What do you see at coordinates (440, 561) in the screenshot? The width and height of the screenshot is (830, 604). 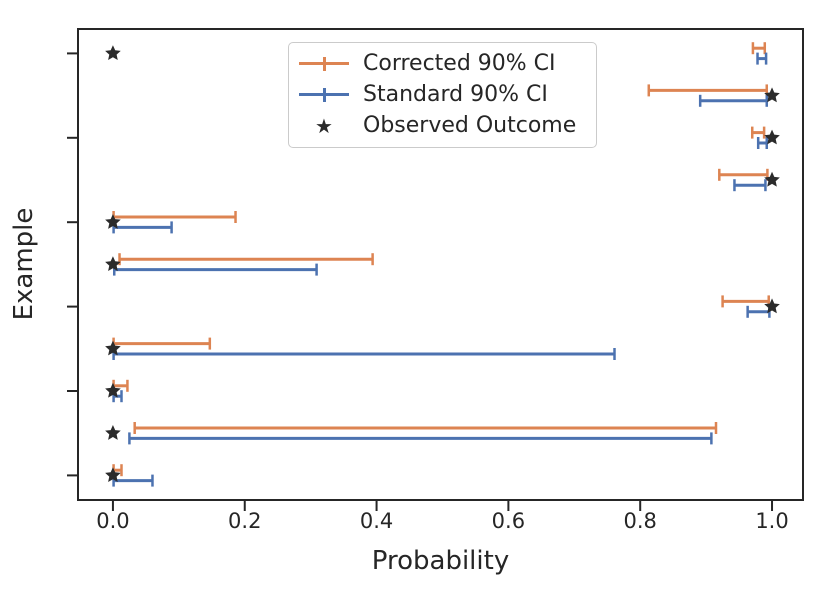 I see `x-axis-title: Probability` at bounding box center [440, 561].